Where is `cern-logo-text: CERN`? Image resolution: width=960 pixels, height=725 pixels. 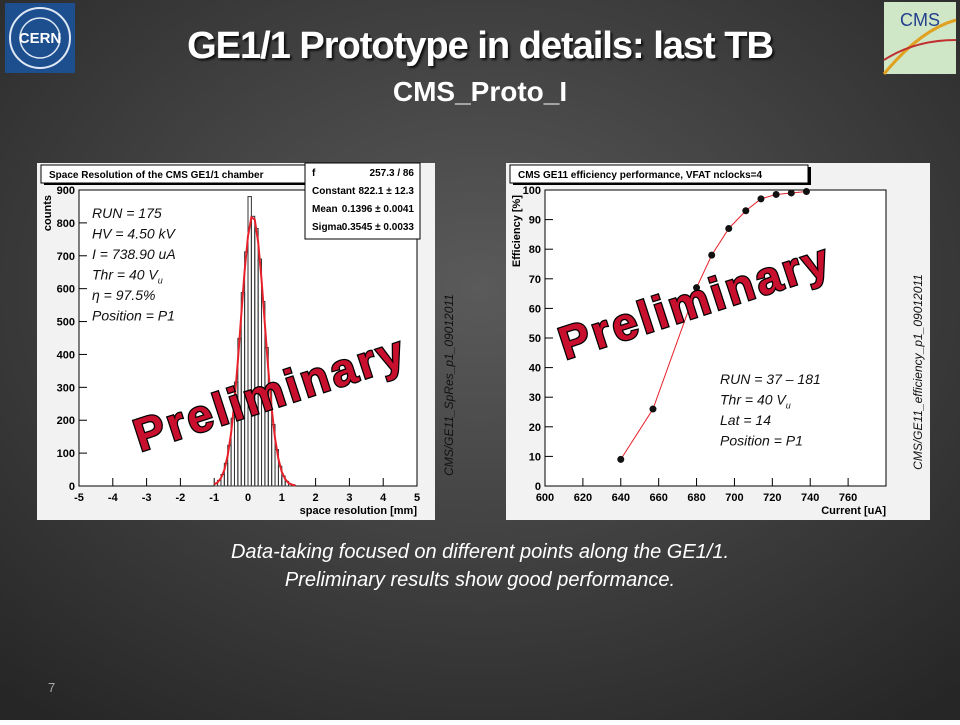 cern-logo-text: CERN is located at coordinates (40, 38).